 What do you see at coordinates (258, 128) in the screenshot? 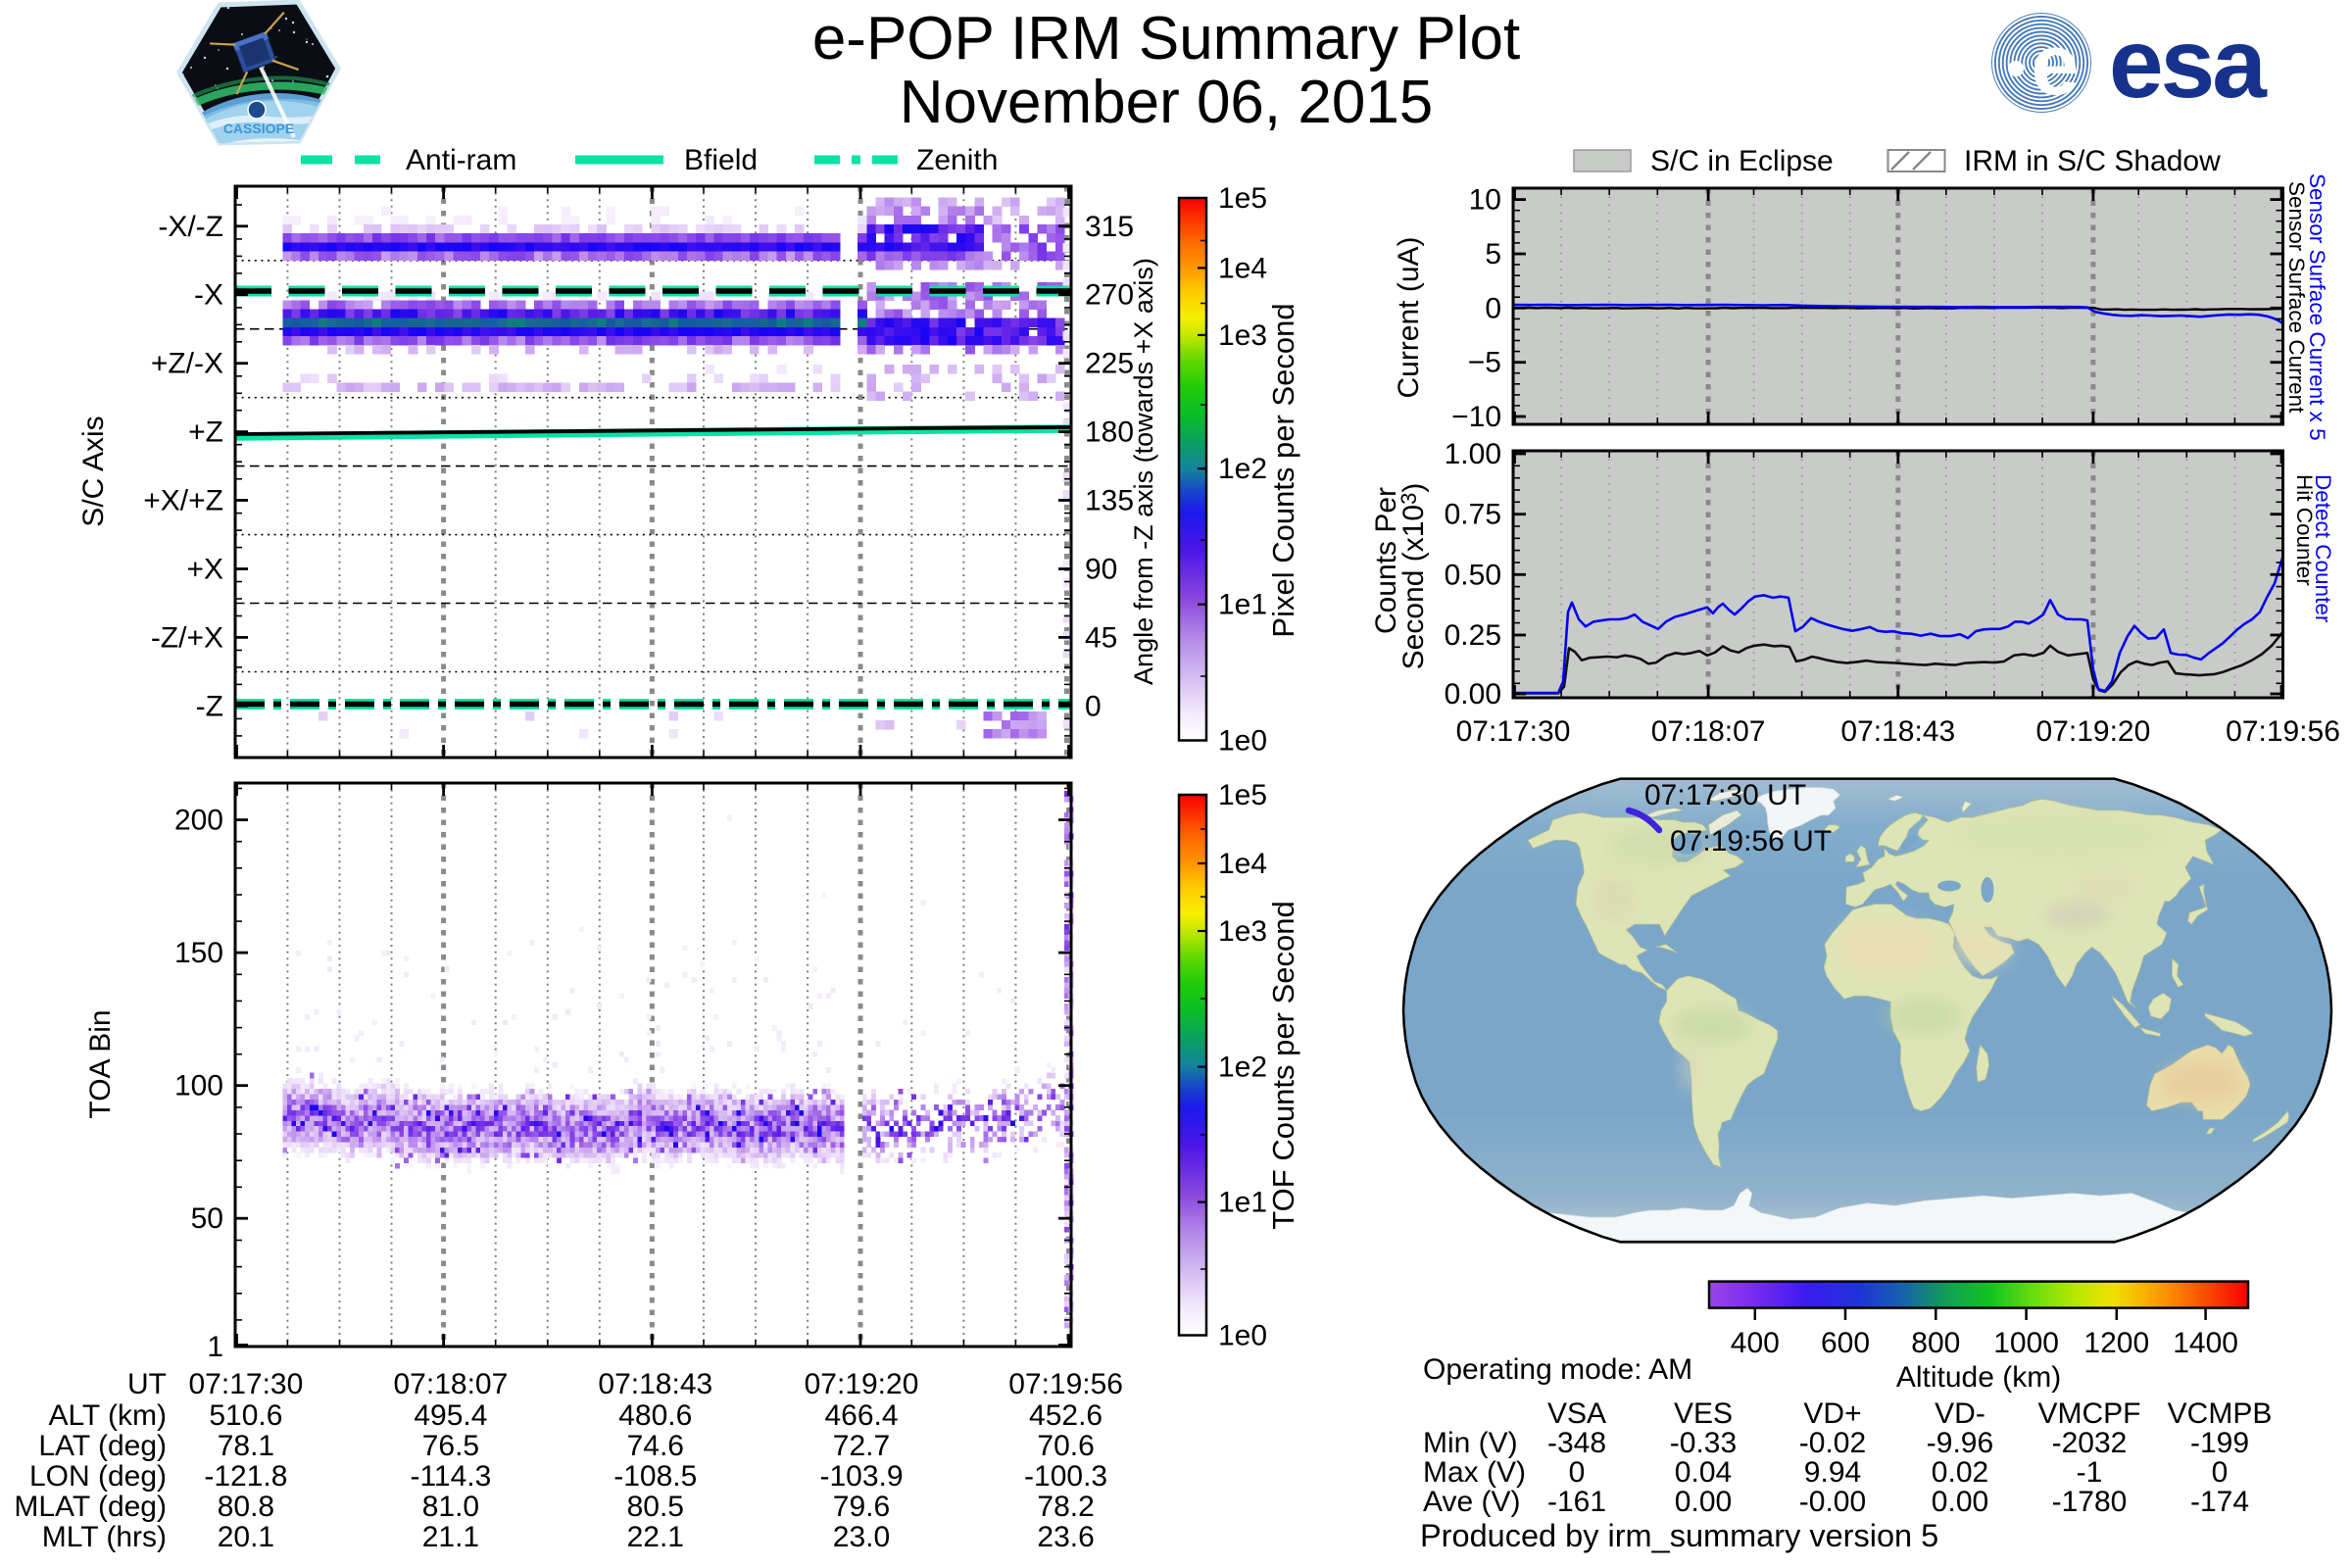
I see `svg-text: CASSIOPE` at bounding box center [258, 128].